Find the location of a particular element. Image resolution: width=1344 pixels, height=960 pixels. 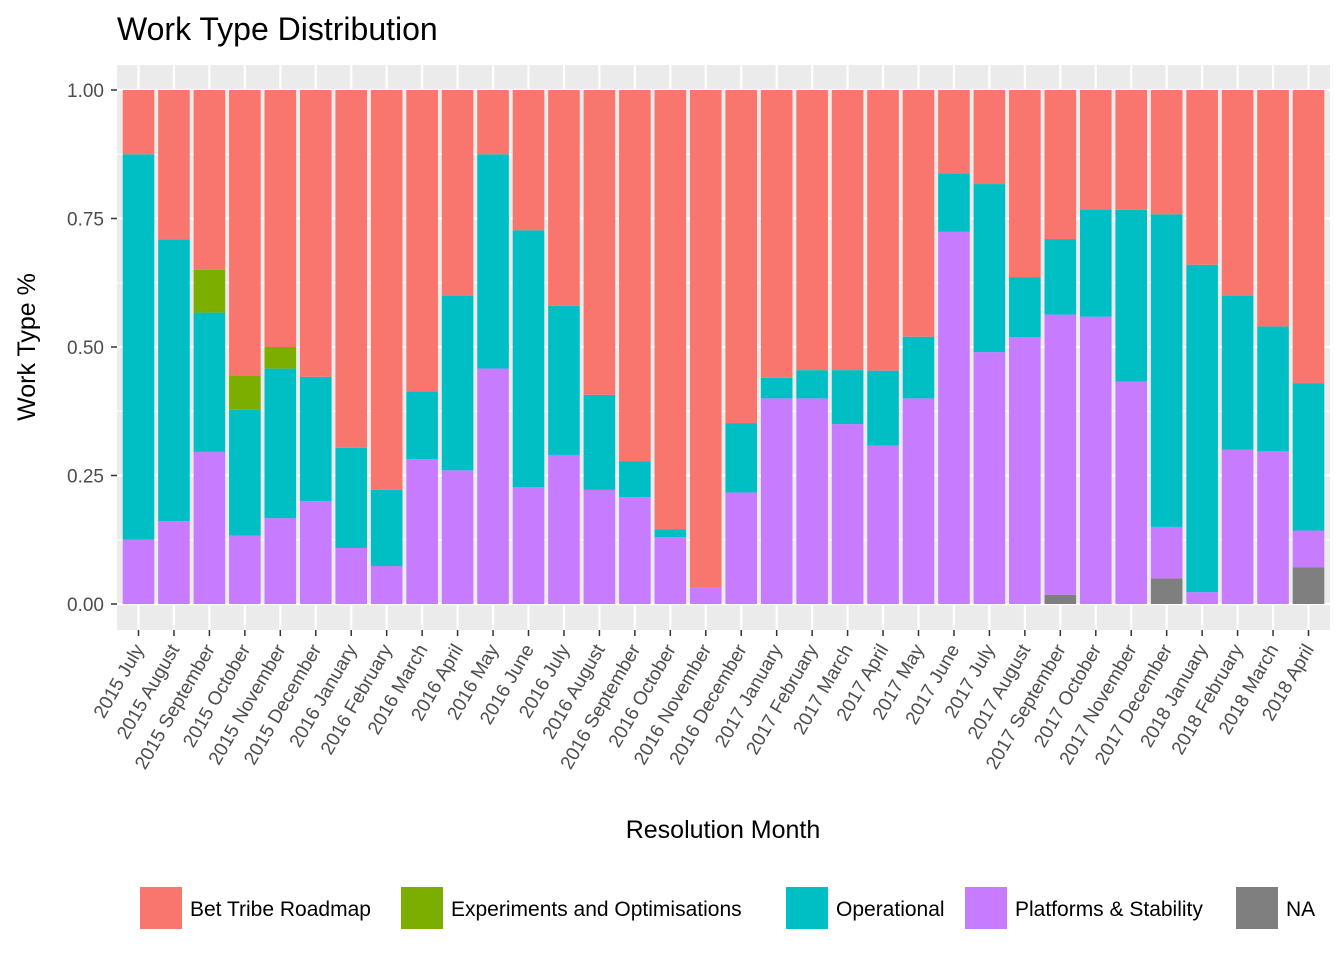

x-axis-title: Resolution Month is located at coordinates (723, 830).